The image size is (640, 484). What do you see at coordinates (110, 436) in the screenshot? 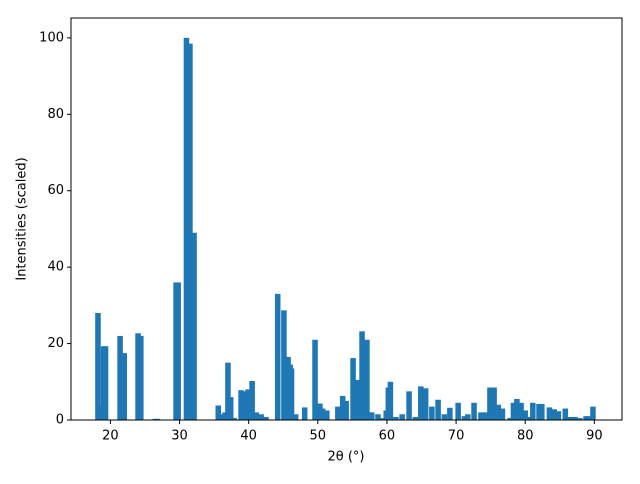
I see `x-tick-label: 20` at bounding box center [110, 436].